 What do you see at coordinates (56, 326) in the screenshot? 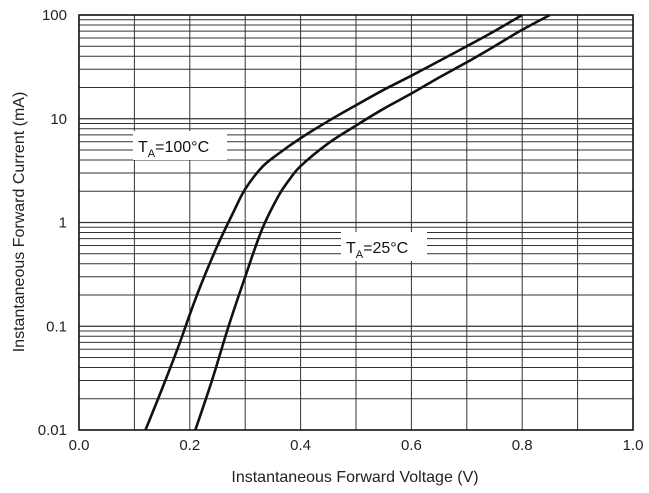
I see `y-tick-label: 0.1` at bounding box center [56, 326].